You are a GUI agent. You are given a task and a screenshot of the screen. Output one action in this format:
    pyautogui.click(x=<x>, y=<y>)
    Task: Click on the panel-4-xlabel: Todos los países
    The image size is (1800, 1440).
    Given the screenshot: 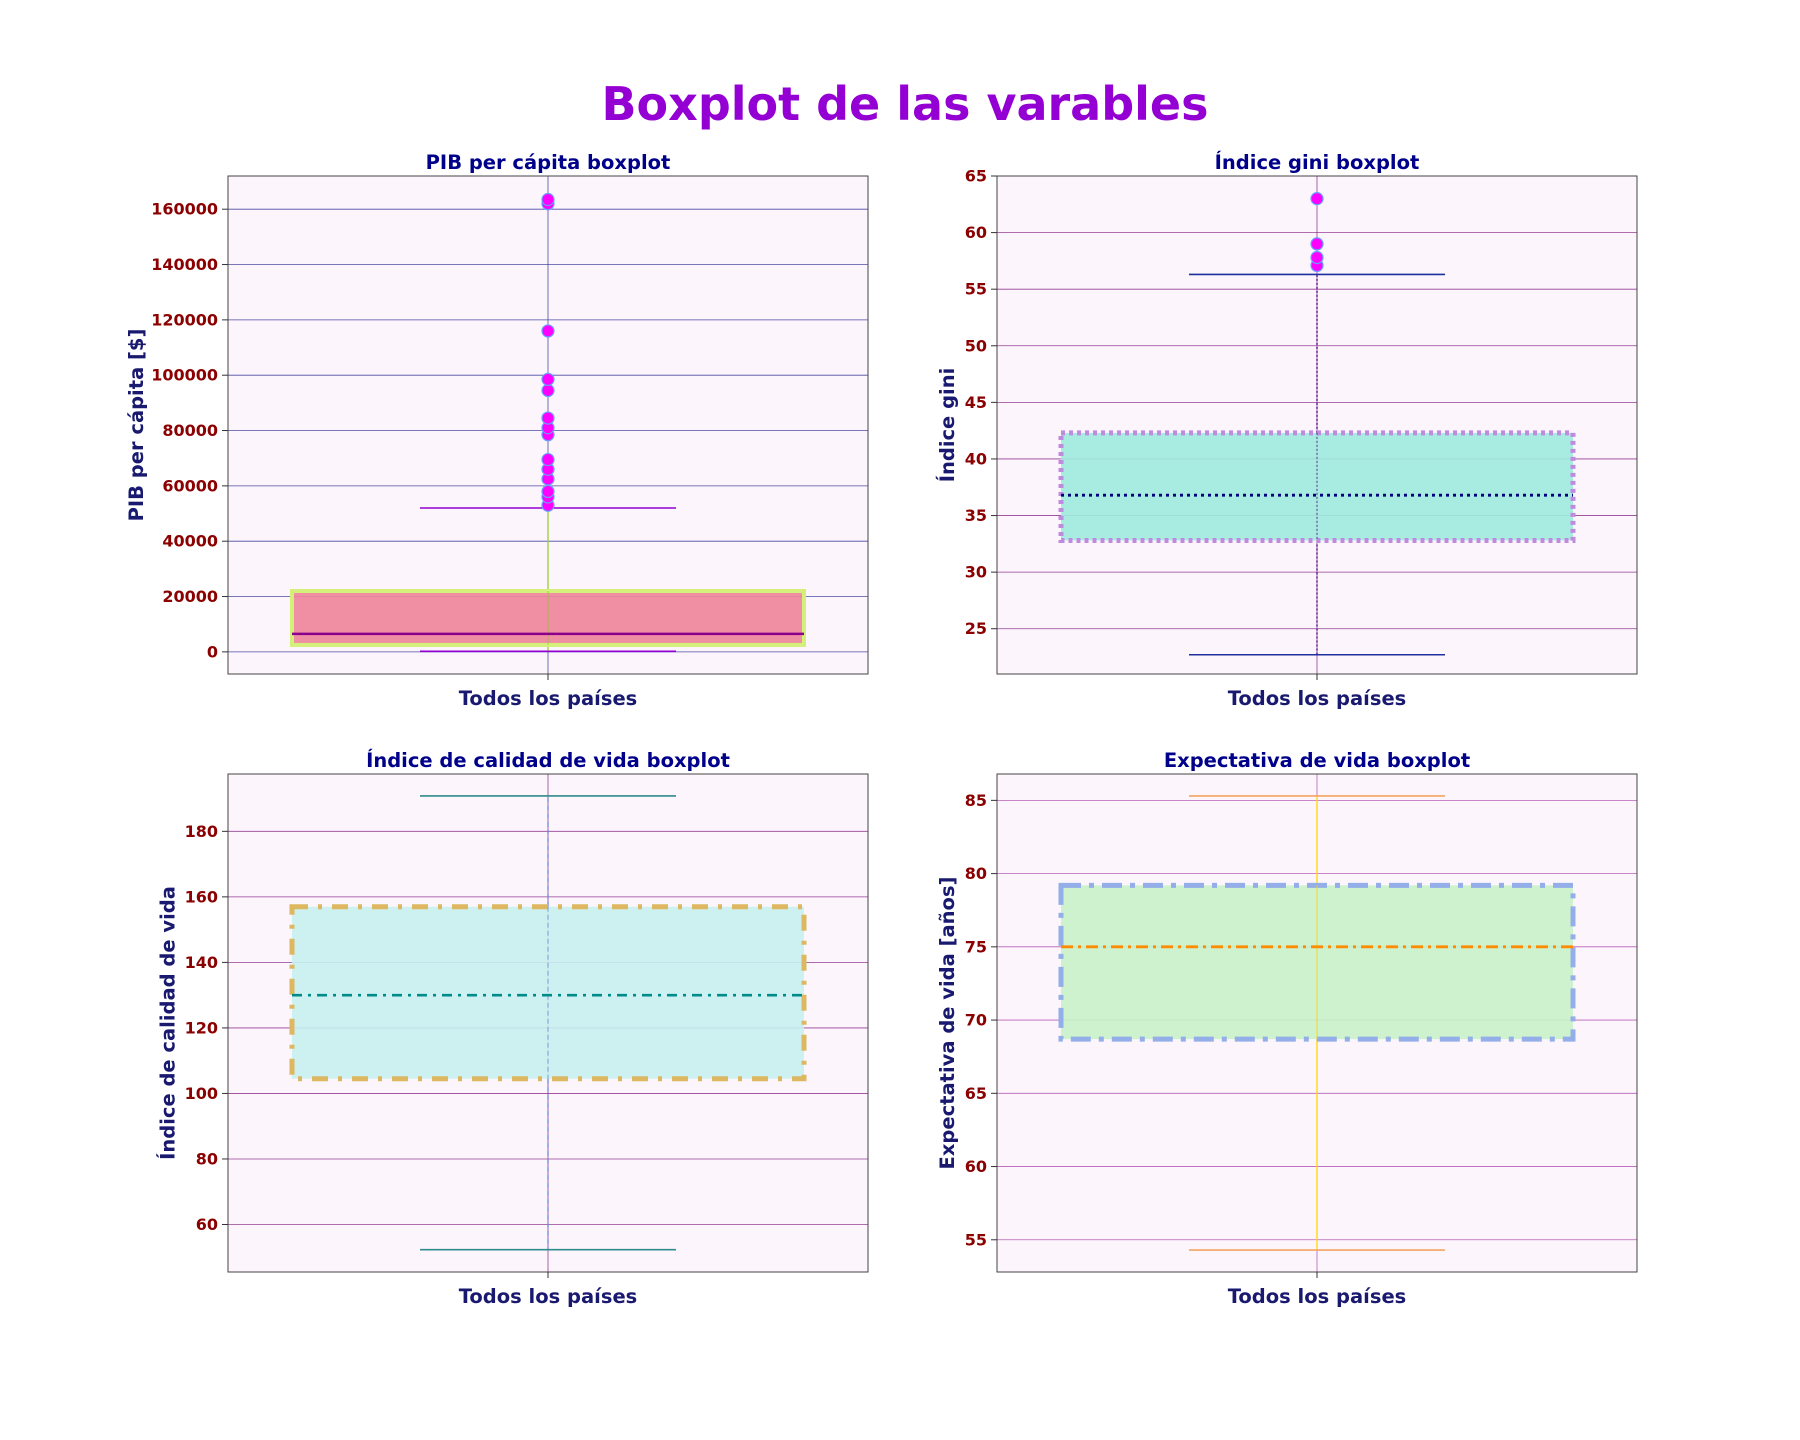 What is the action you would take?
    pyautogui.click(x=1317, y=1296)
    